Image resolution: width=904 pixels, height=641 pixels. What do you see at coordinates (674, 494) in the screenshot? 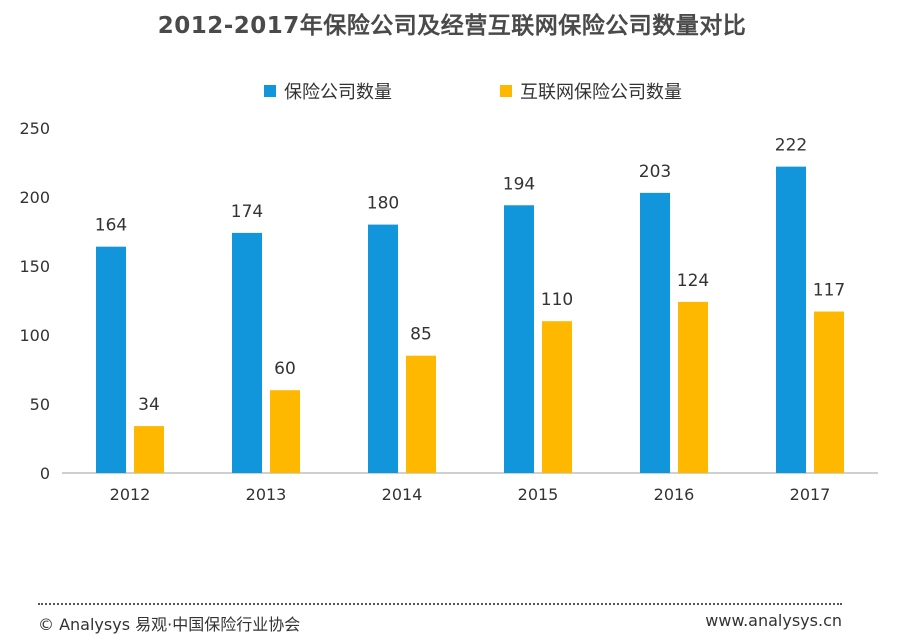
I see `x-tick-label: 2016` at bounding box center [674, 494].